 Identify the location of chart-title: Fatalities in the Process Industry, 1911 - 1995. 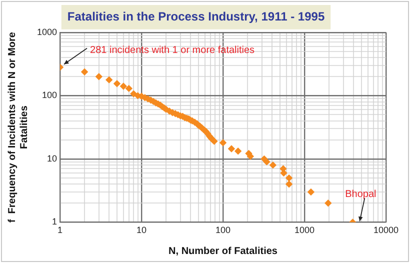
(196, 17).